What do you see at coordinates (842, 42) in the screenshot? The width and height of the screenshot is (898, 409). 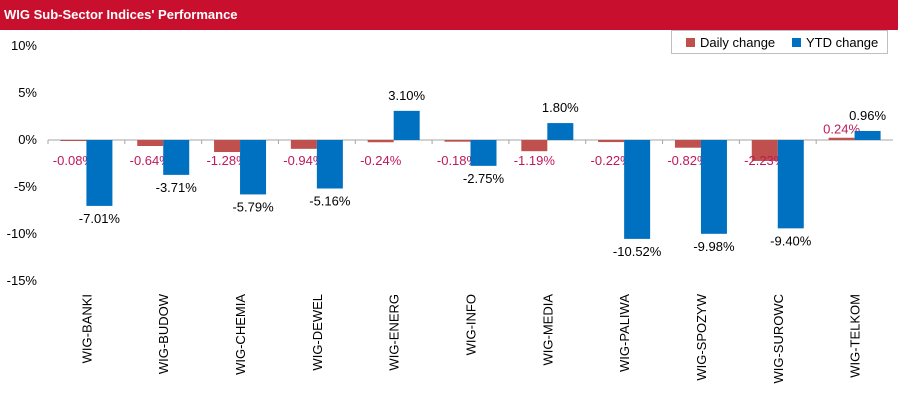 I see `legend-label-ytd: YTD change` at bounding box center [842, 42].